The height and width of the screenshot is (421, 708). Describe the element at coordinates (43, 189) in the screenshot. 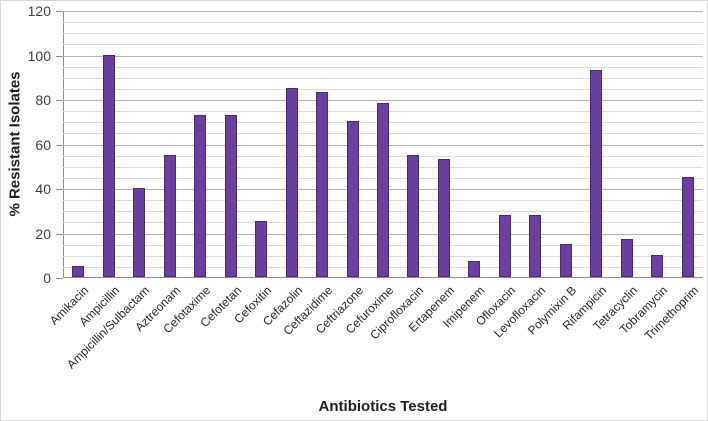

I see `y-axis-tick-label: 40` at that location.